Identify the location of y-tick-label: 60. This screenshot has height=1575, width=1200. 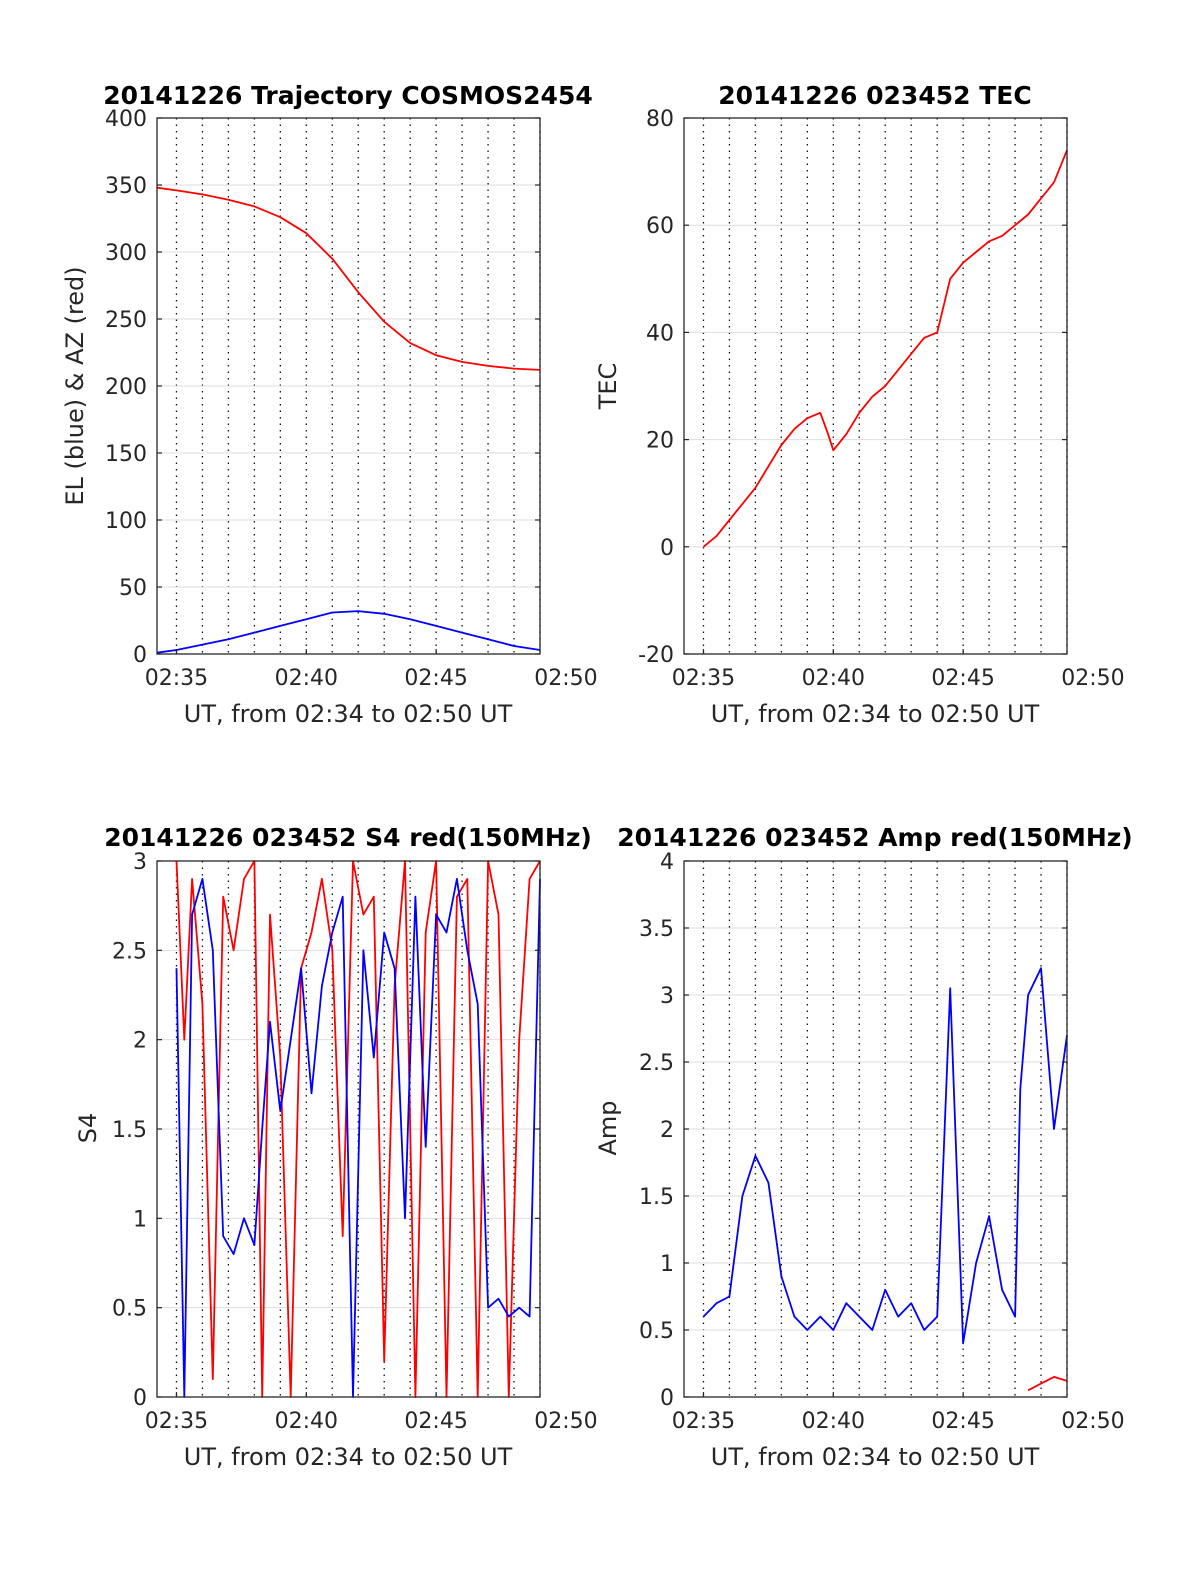
(660, 226).